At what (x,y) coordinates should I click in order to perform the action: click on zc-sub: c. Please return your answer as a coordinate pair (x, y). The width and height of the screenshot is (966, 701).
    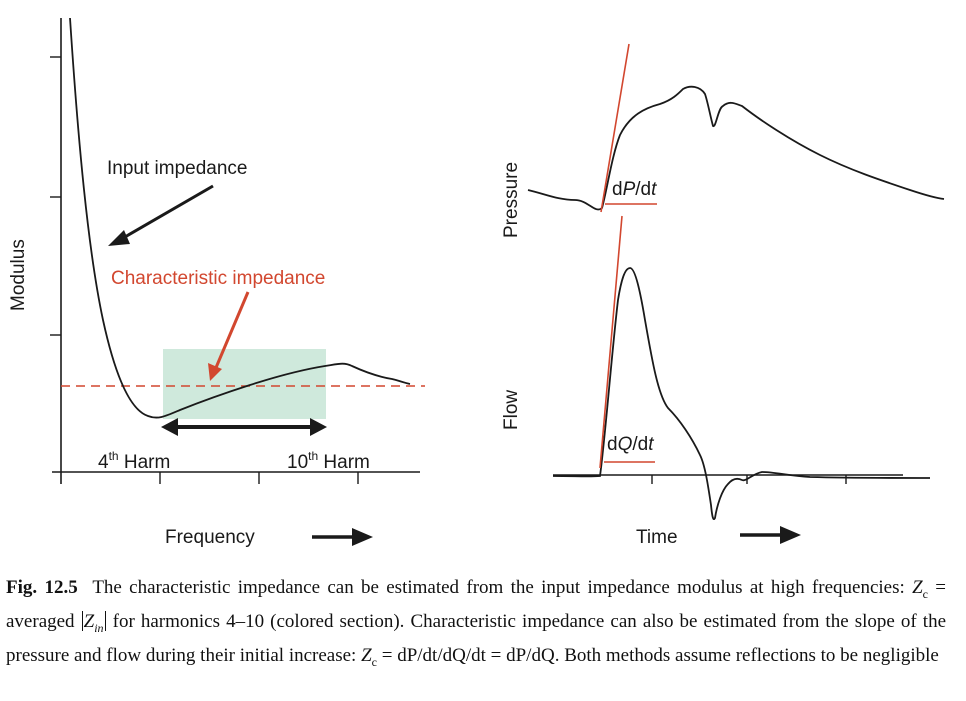
    Looking at the image, I should click on (925, 593).